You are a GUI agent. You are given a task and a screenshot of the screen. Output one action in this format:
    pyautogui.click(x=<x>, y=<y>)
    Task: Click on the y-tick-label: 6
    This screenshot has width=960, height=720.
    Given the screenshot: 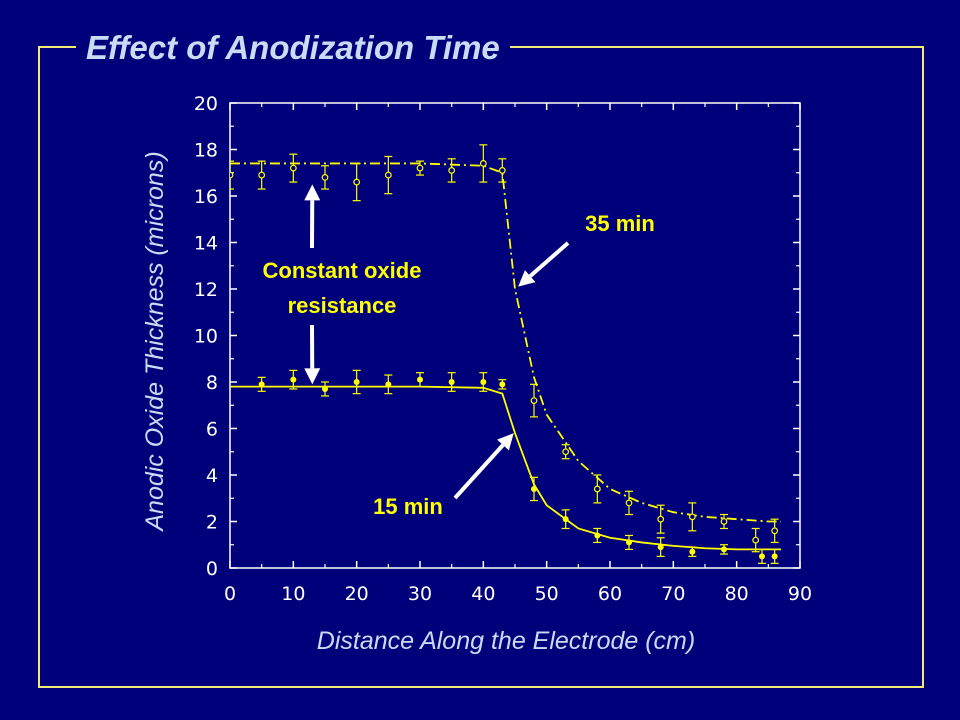 What is the action you would take?
    pyautogui.click(x=212, y=430)
    